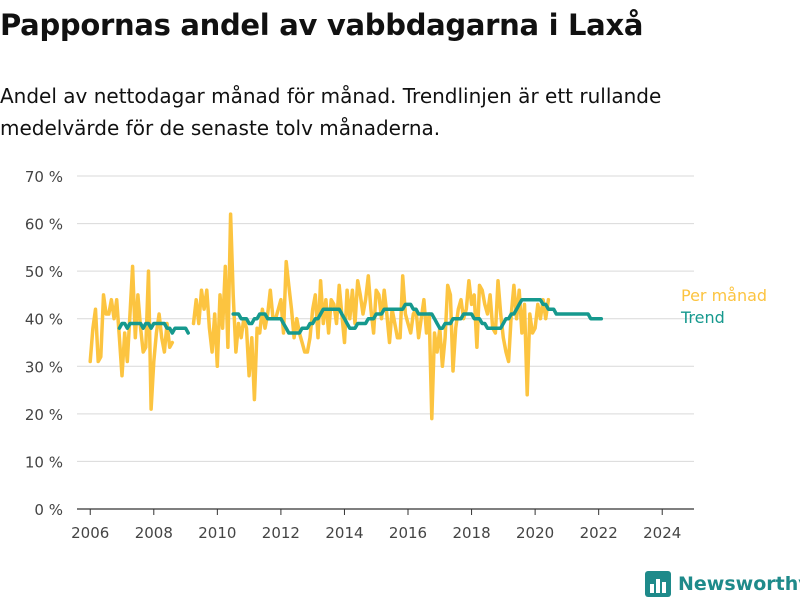  I want to click on x-tick-label: 2008, so click(154, 533).